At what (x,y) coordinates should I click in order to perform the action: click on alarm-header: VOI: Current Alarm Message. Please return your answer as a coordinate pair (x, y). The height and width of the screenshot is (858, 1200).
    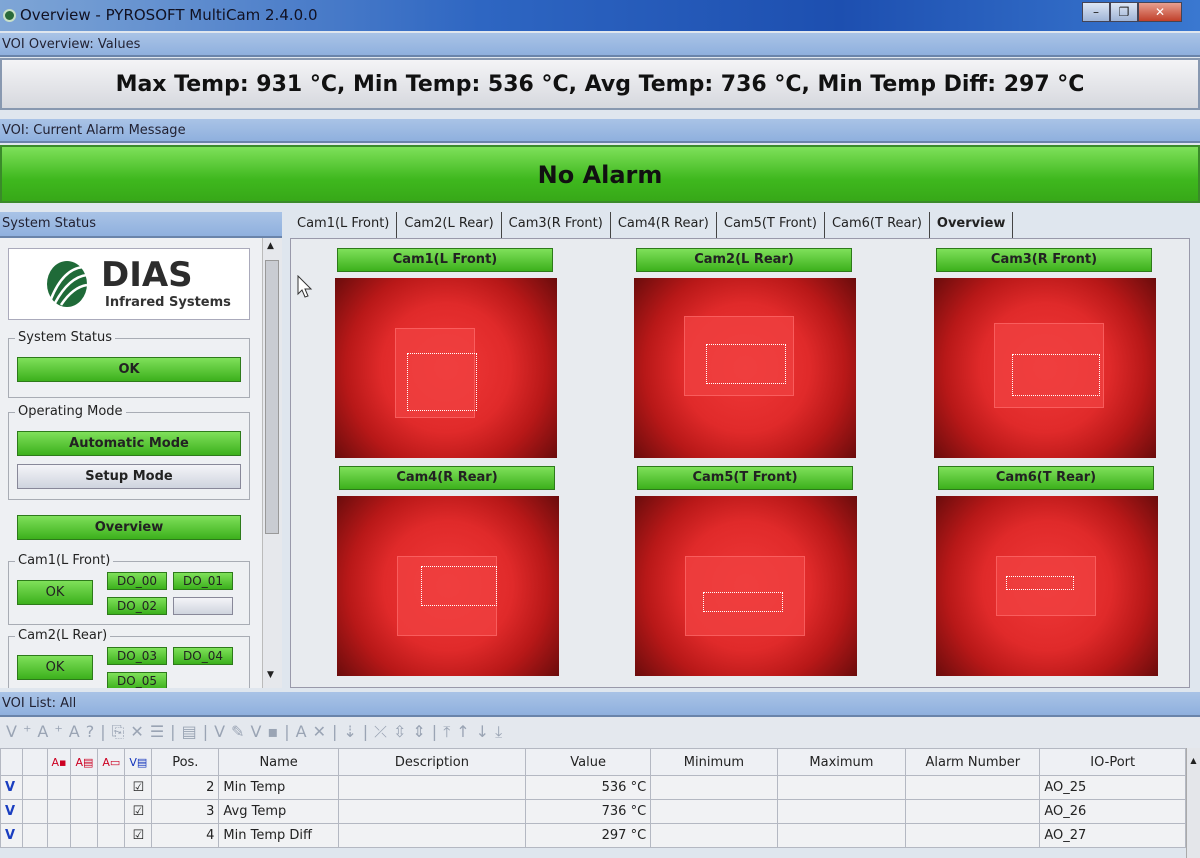
    Looking at the image, I should click on (600, 131).